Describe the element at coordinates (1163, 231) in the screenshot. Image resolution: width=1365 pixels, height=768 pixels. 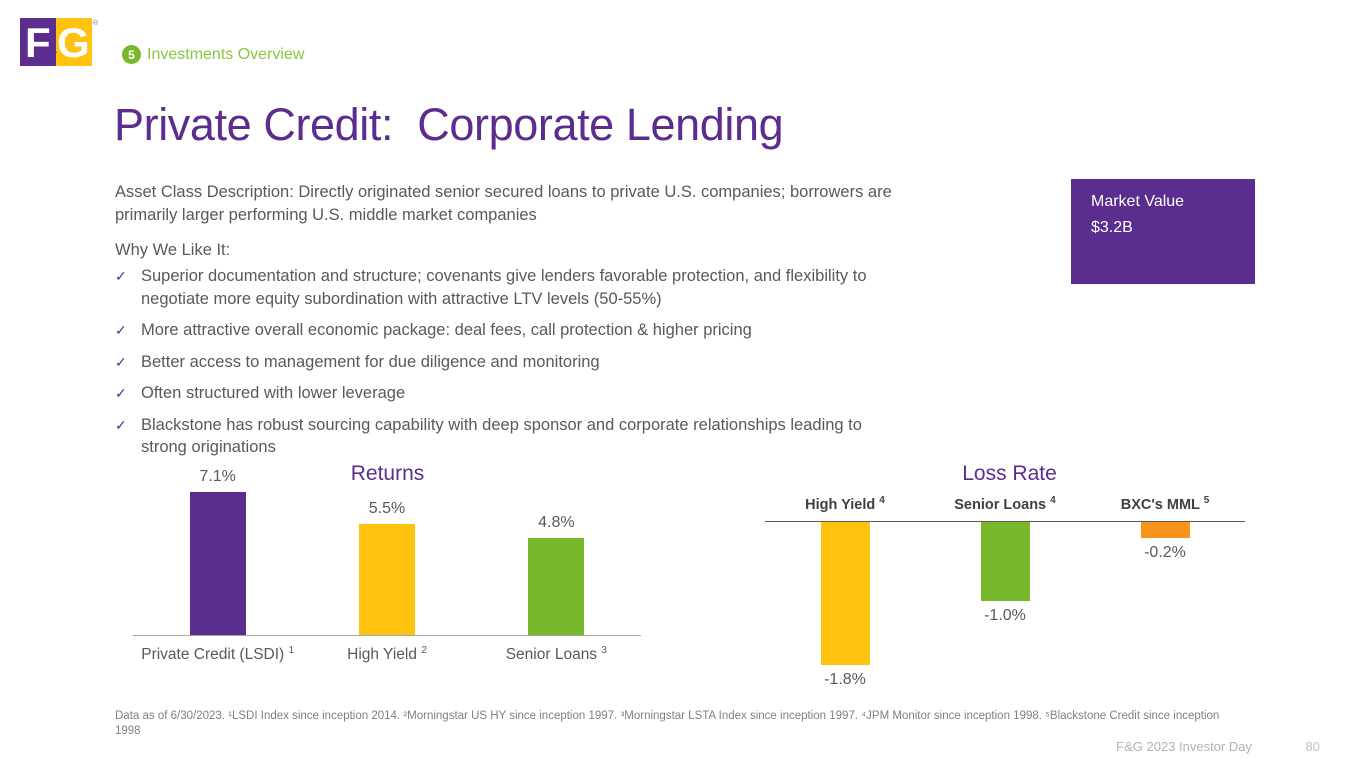
I see `market-value-card: Market Value $3.2B` at that location.